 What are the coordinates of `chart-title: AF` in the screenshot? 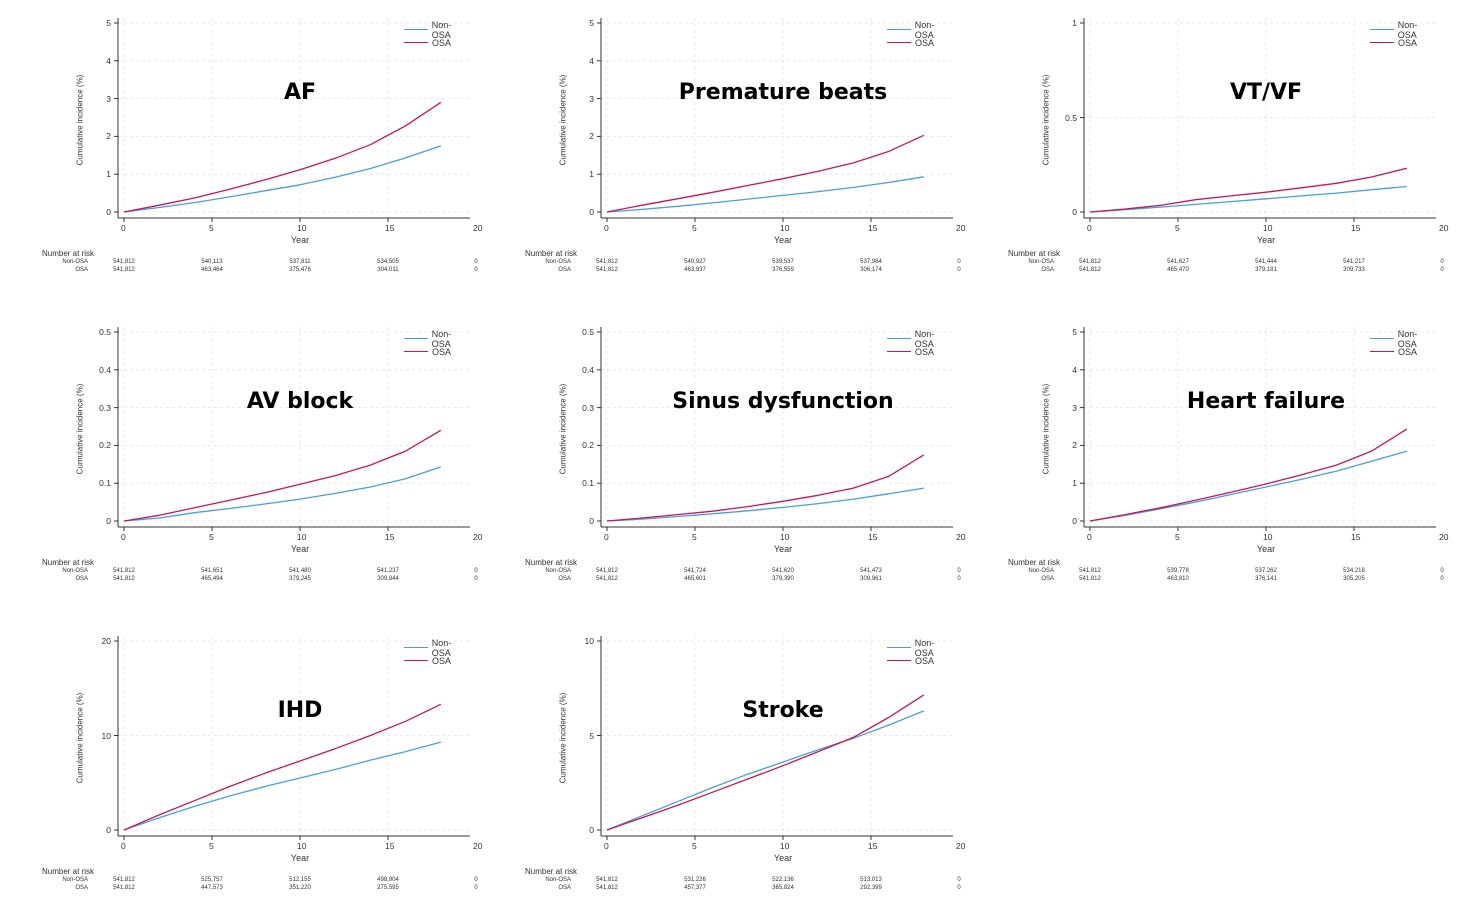 It's located at (300, 92).